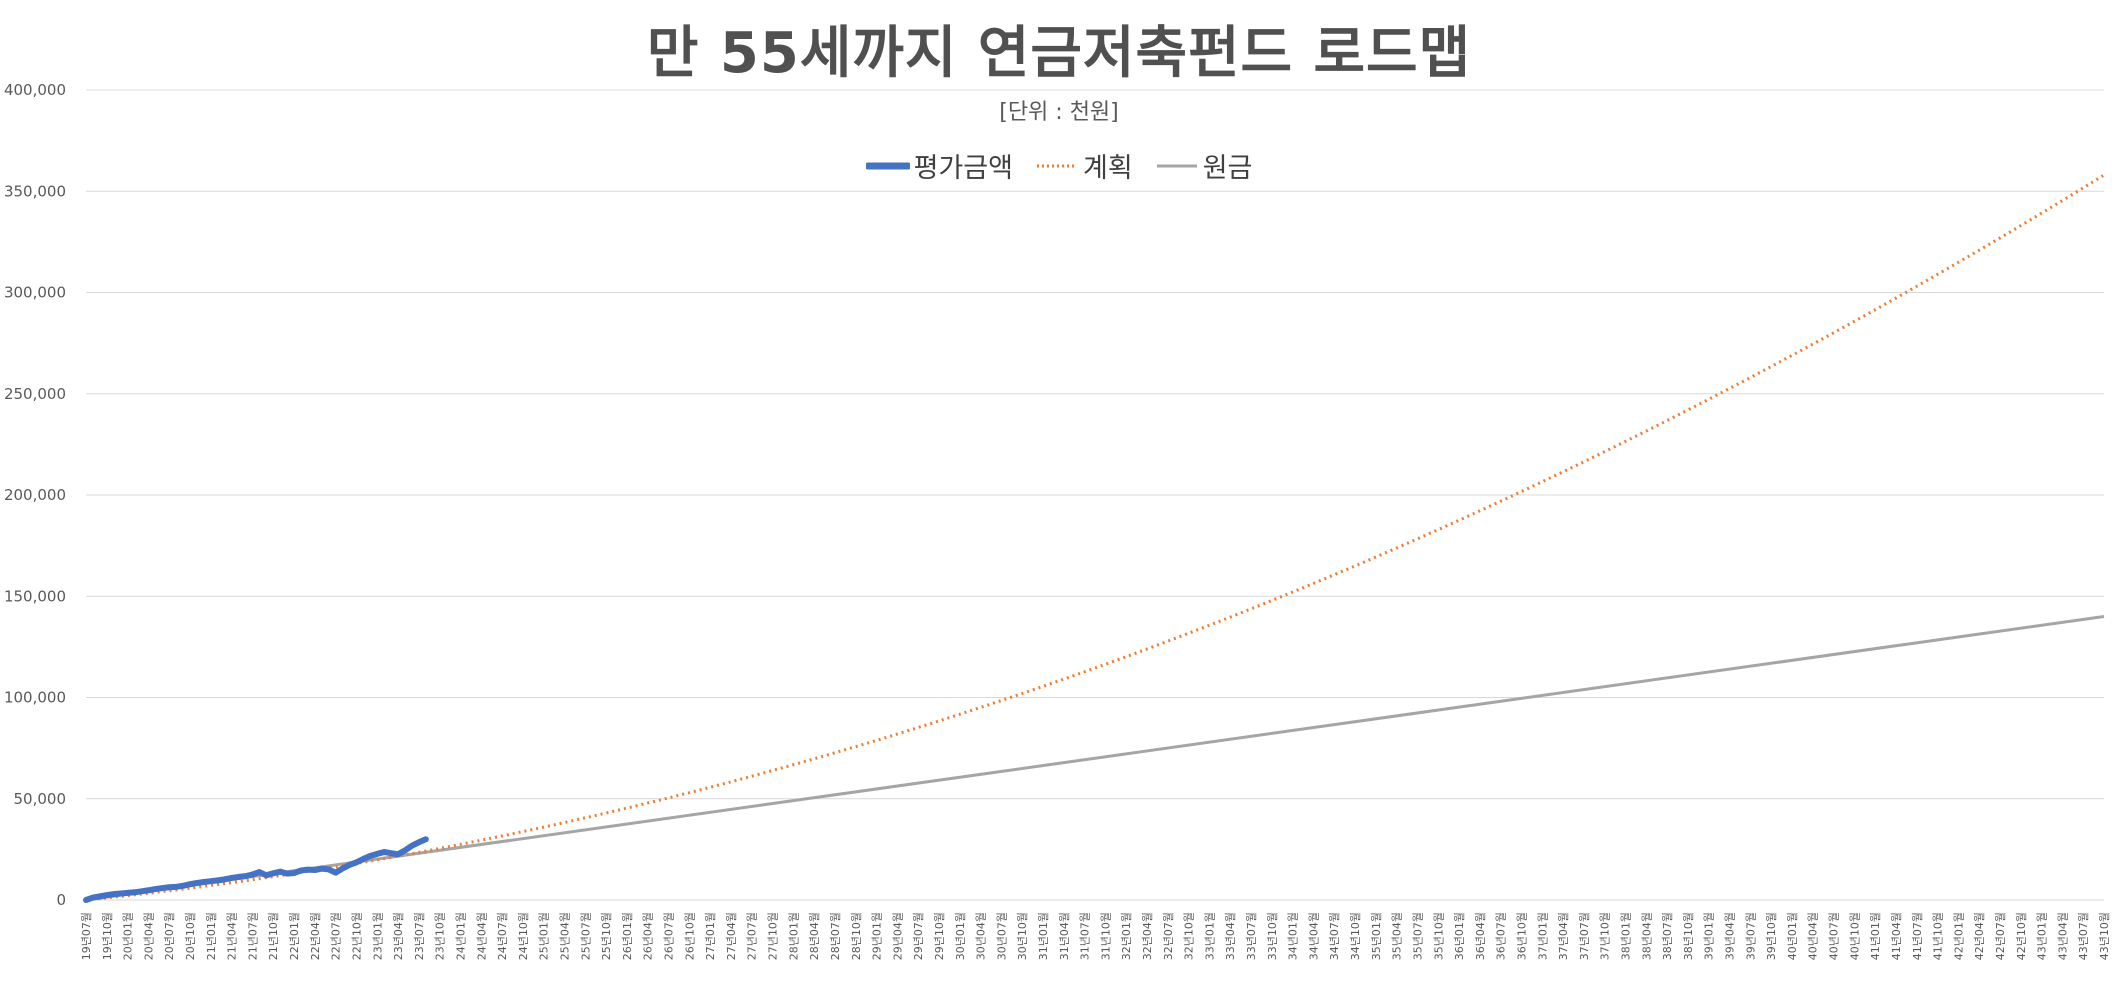 This screenshot has width=2118, height=998. What do you see at coordinates (544, 936) in the screenshot?
I see `x-tick-label: 25년01월` at bounding box center [544, 936].